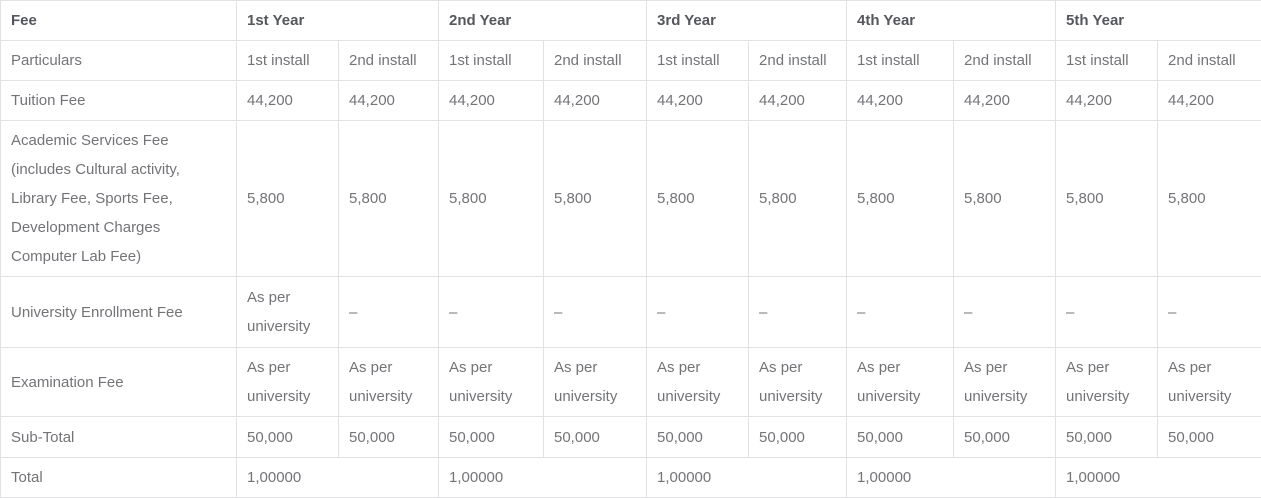  What do you see at coordinates (119, 101) in the screenshot?
I see `row-label: Tuition Fee` at bounding box center [119, 101].